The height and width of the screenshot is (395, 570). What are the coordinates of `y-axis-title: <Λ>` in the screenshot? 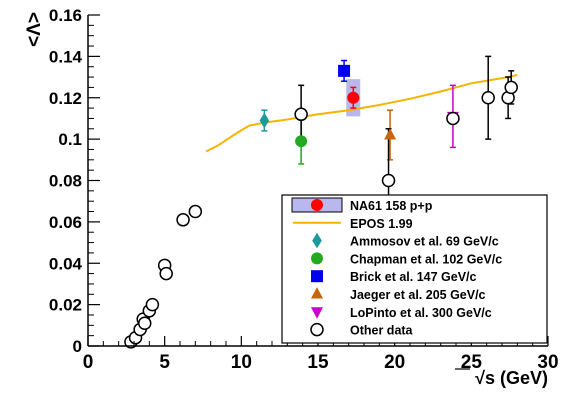 It's located at (34, 29).